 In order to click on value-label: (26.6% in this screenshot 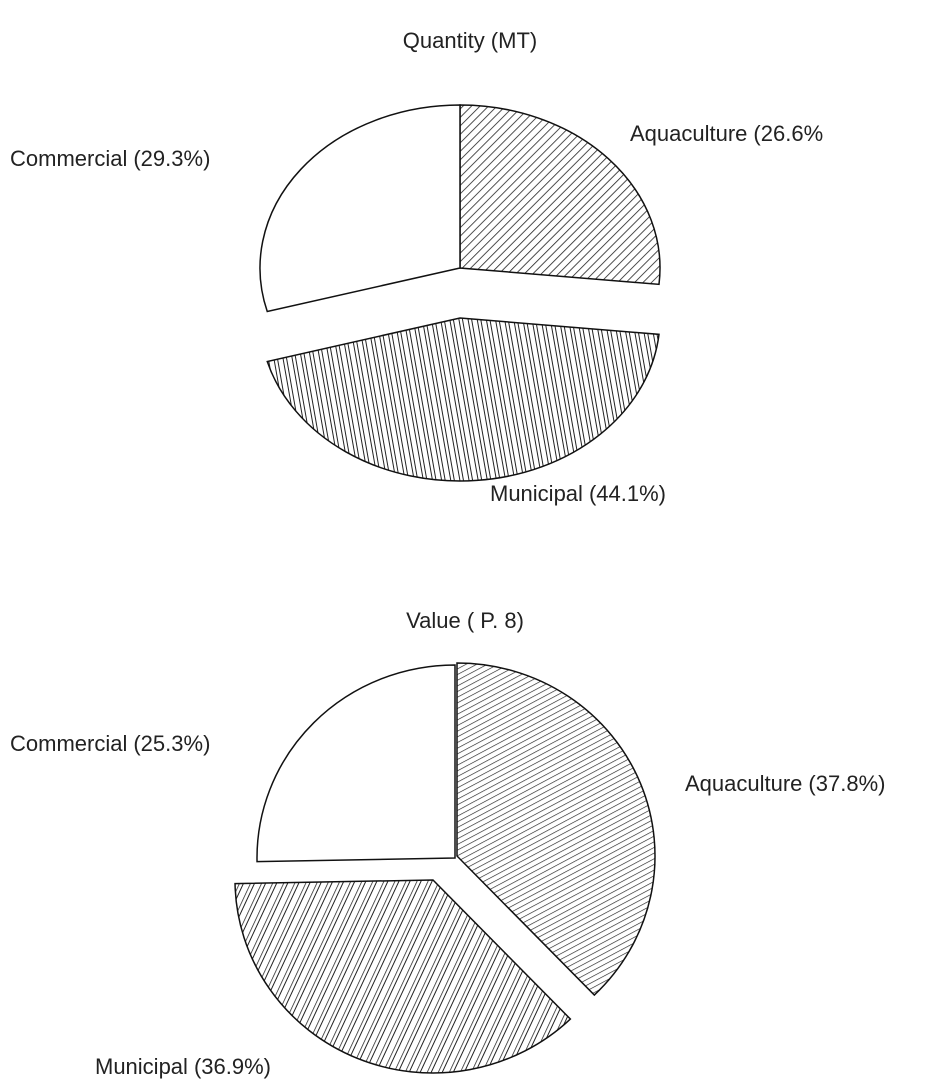, I will do `click(788, 133)`.